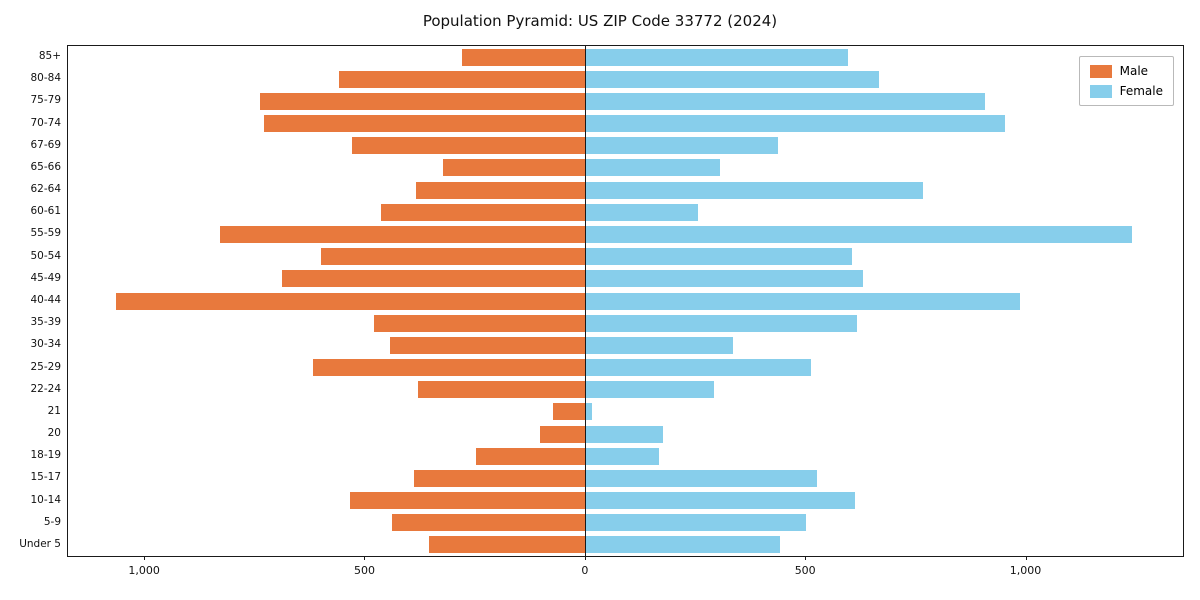 Image resolution: width=1200 pixels, height=600 pixels. I want to click on zero-axis-line, so click(586, 301).